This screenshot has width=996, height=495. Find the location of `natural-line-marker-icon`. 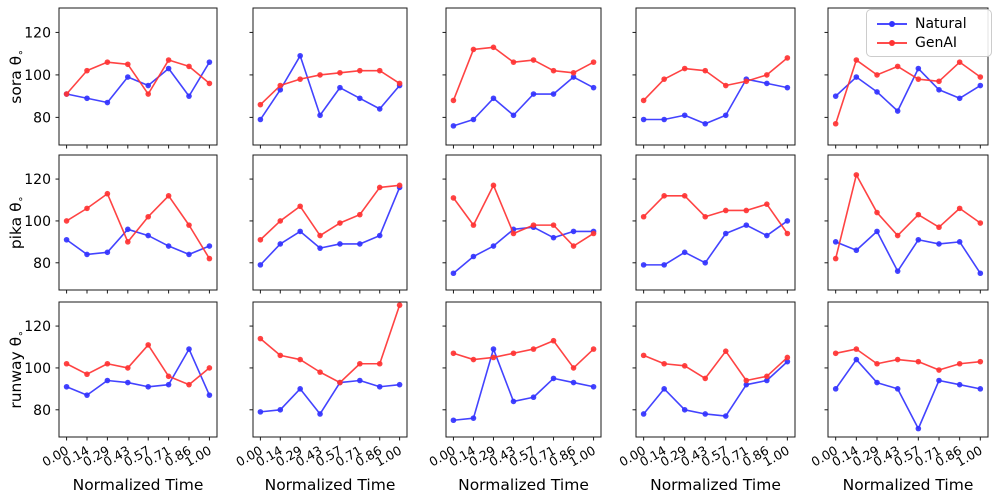

natural-line-marker-icon is located at coordinates (892, 24).